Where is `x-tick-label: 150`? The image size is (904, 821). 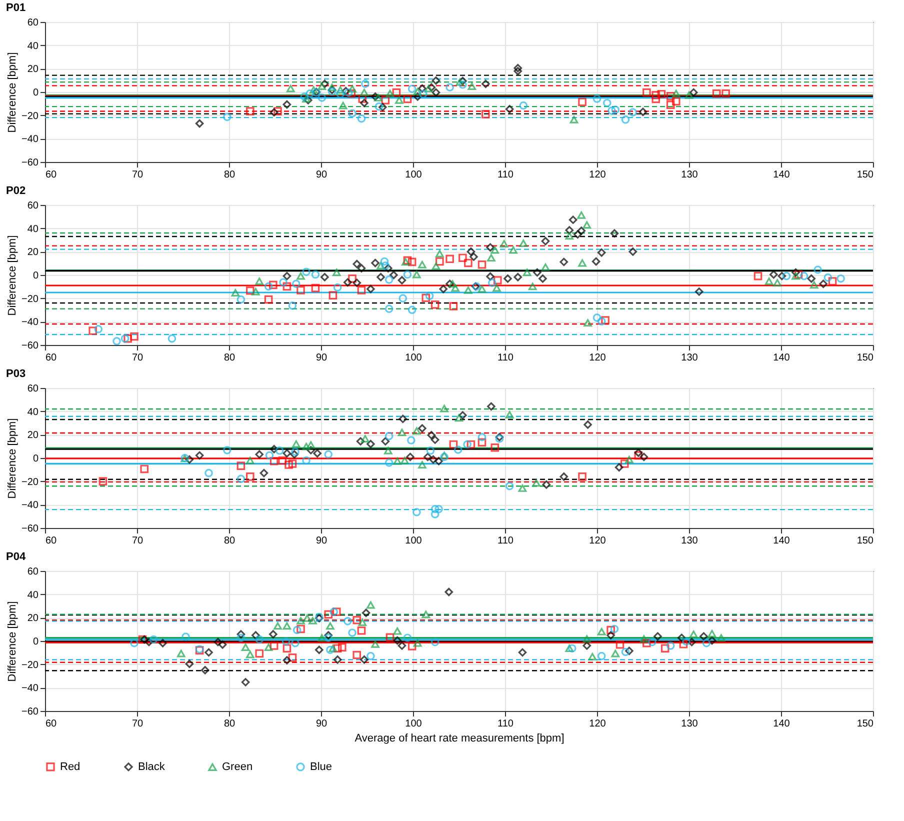 x-tick-label: 150 is located at coordinates (865, 175).